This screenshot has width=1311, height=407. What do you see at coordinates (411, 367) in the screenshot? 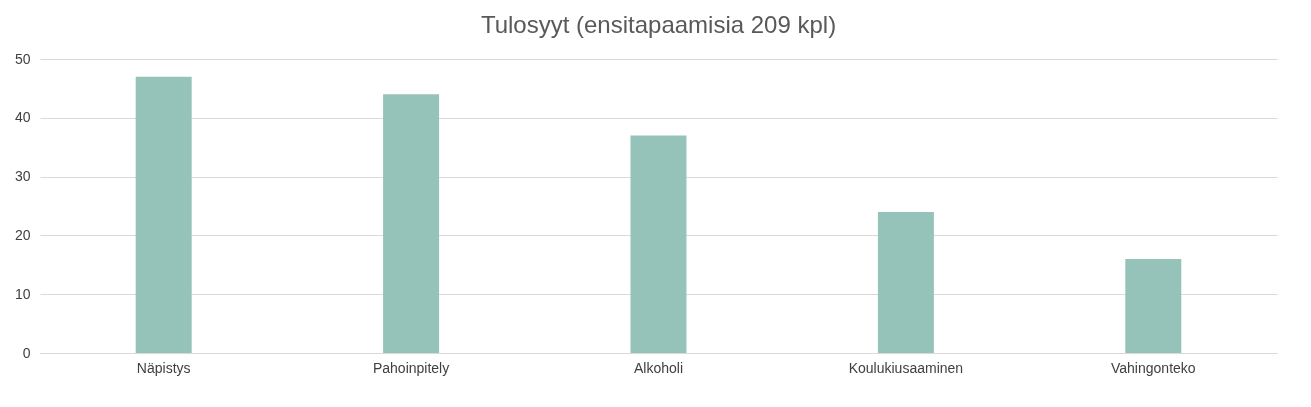
I see `x-tick-label: Pahoinpitely` at bounding box center [411, 367].